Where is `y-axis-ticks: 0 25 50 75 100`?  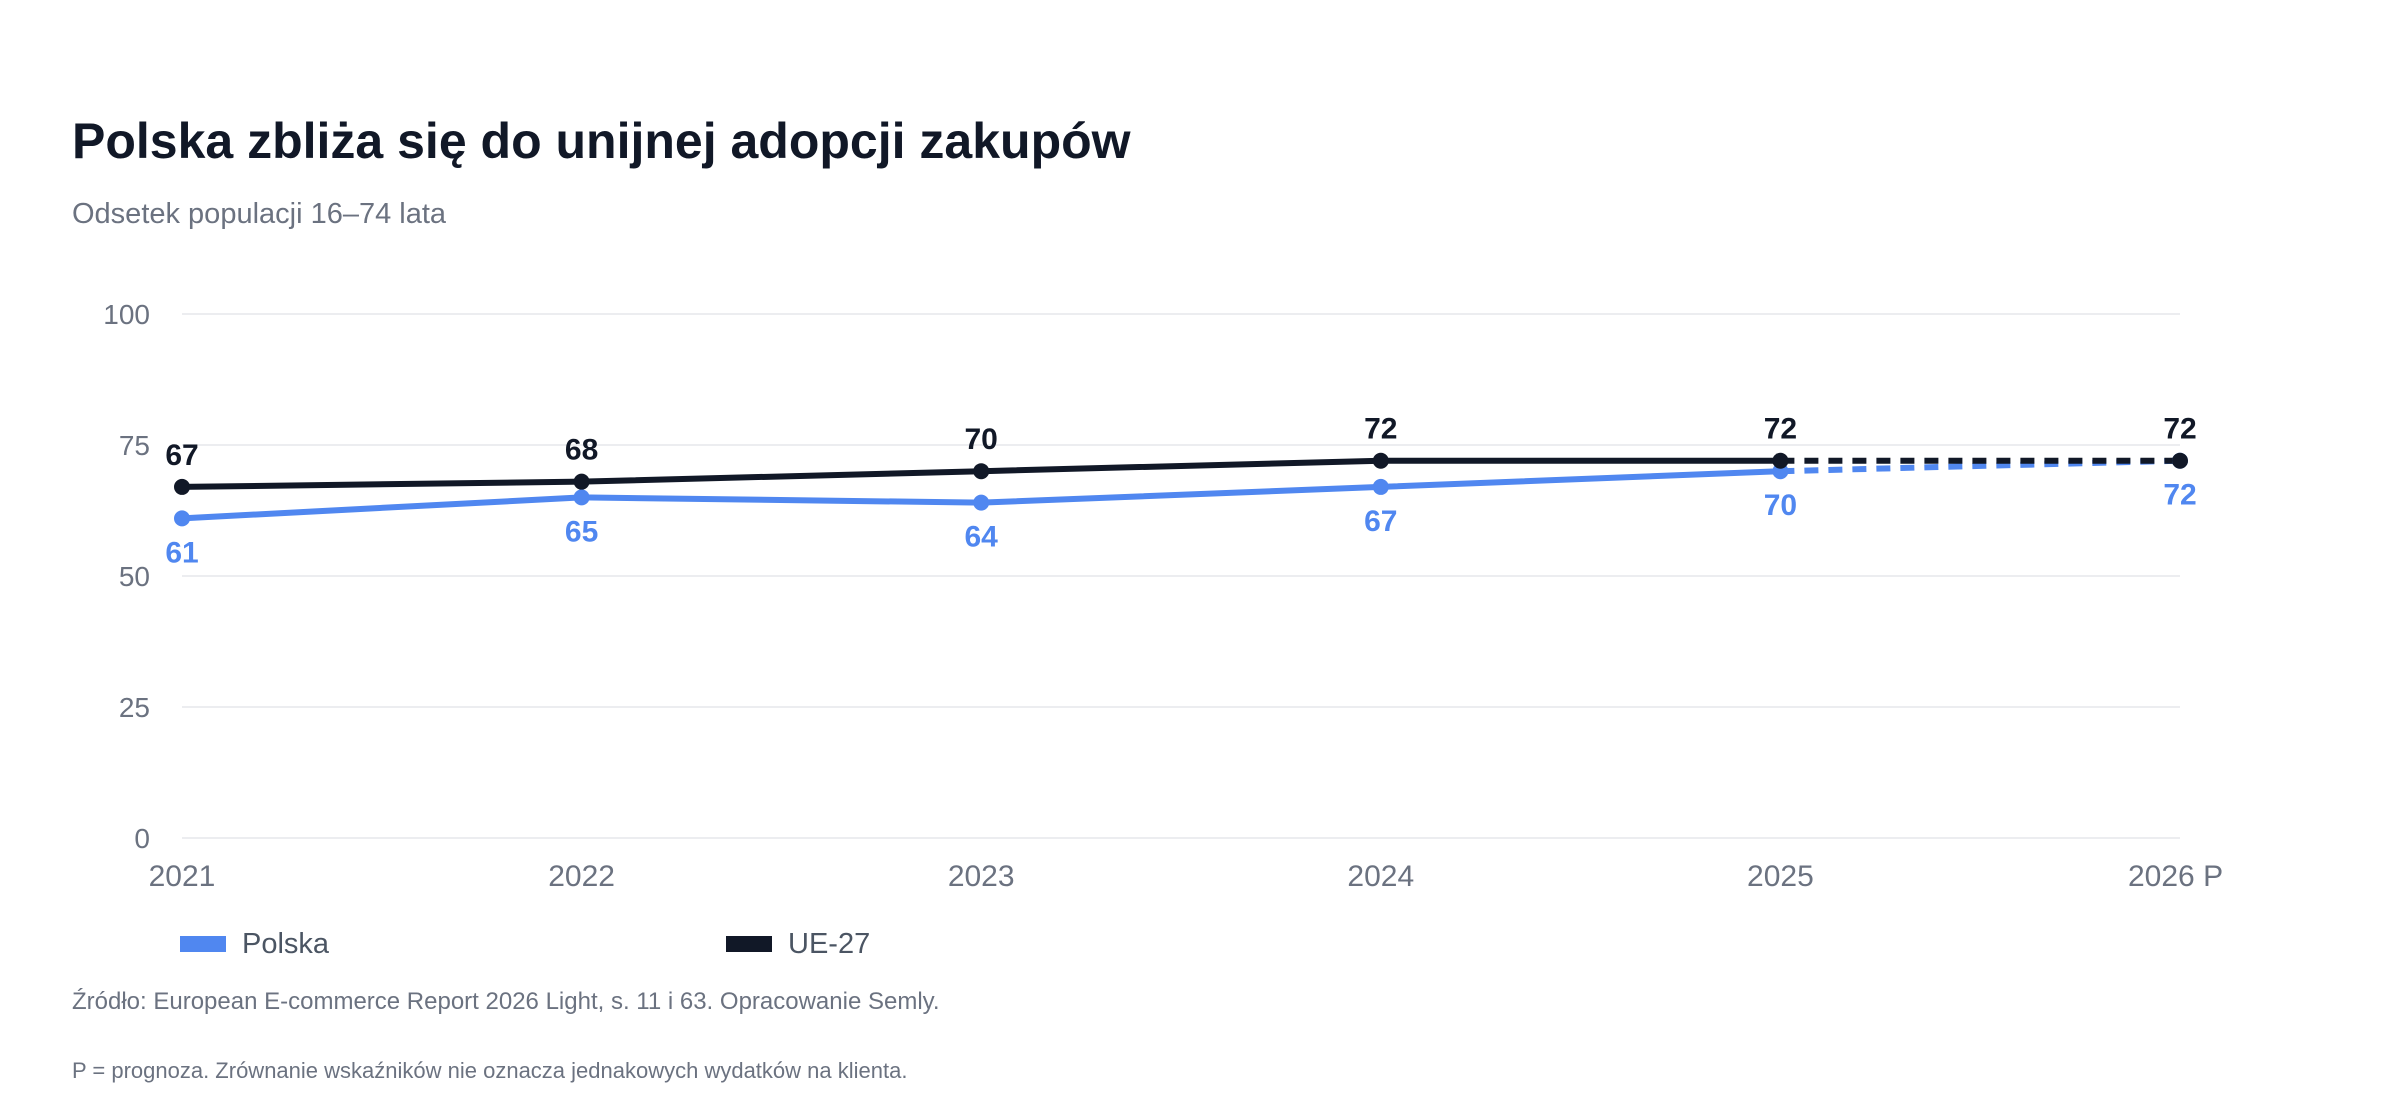 y-axis-ticks: 0 25 50 75 100 is located at coordinates (126, 576).